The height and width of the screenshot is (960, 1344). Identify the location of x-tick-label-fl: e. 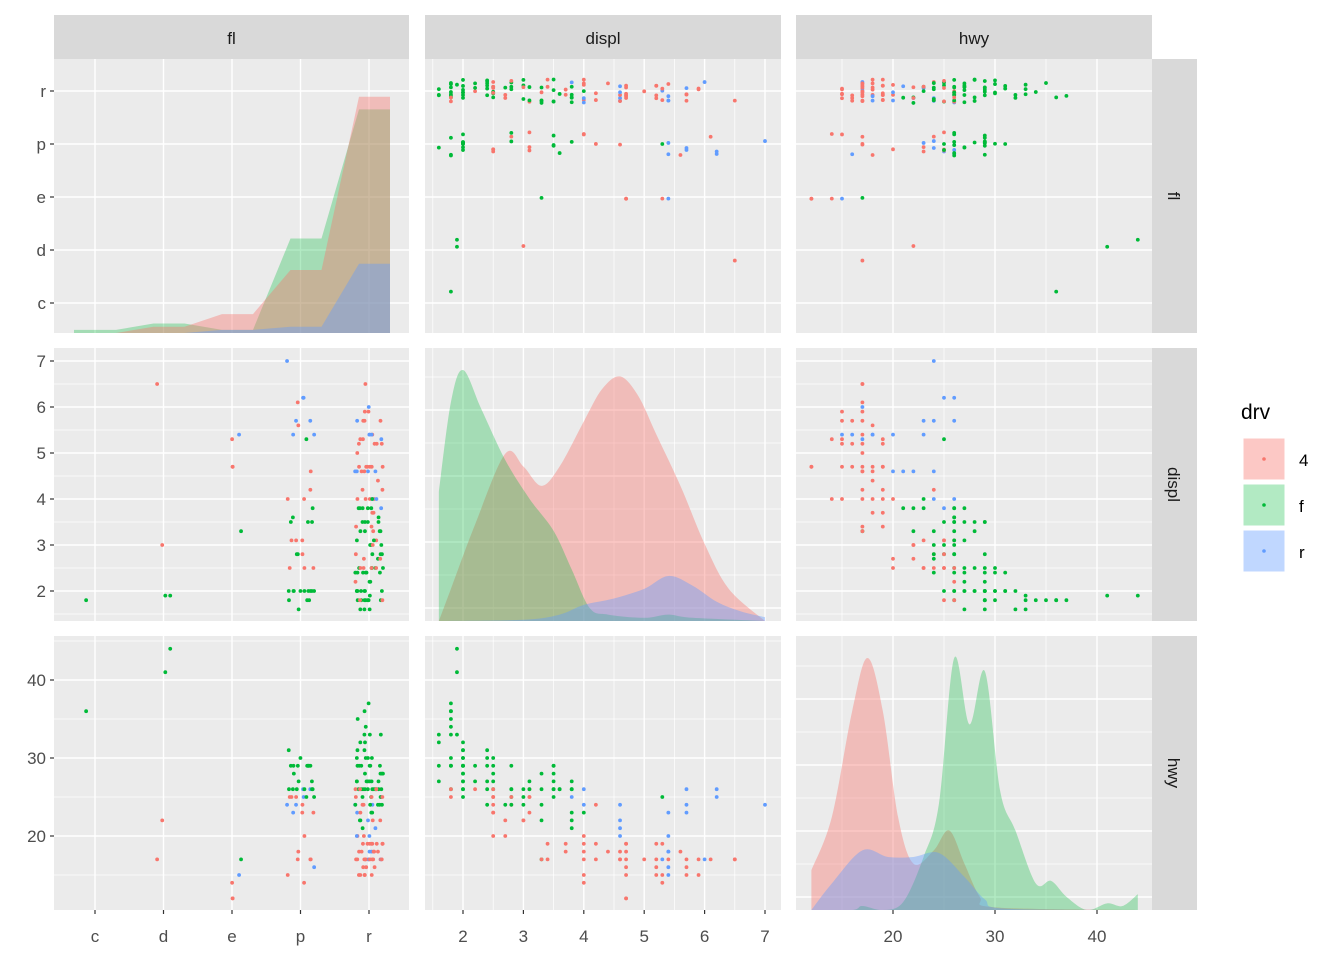
(231, 936).